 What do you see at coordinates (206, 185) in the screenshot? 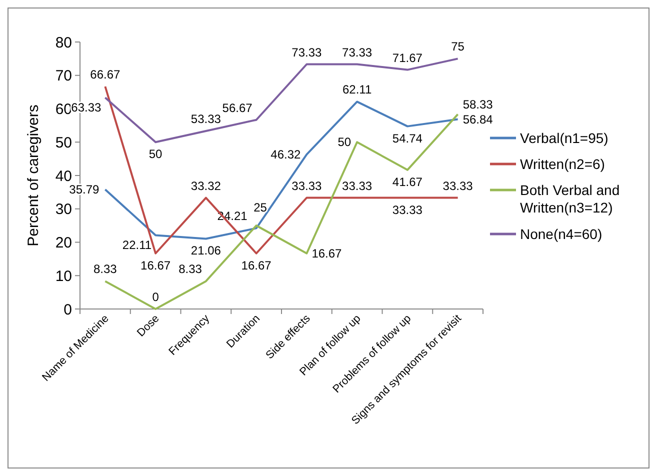
I see `data-label: 33.32` at bounding box center [206, 185].